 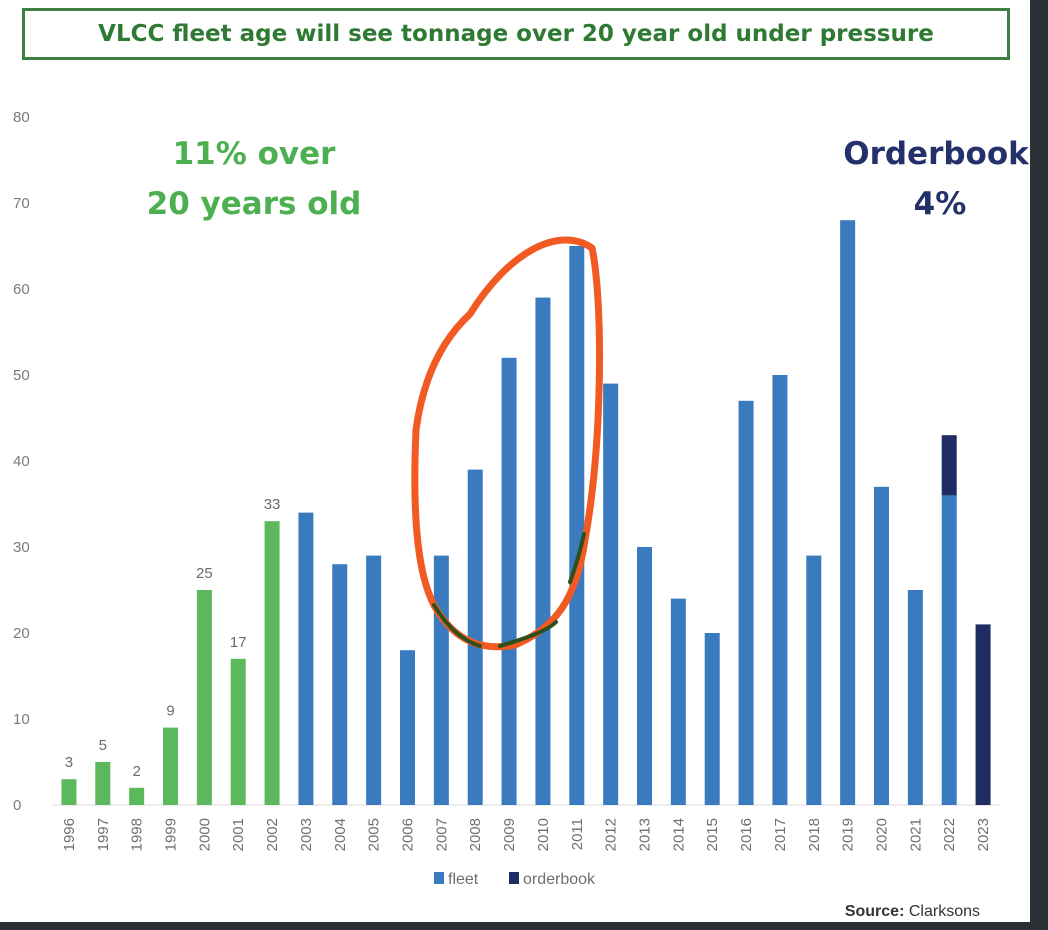 I want to click on over20-annotation-line1: 11% over, so click(x=255, y=154).